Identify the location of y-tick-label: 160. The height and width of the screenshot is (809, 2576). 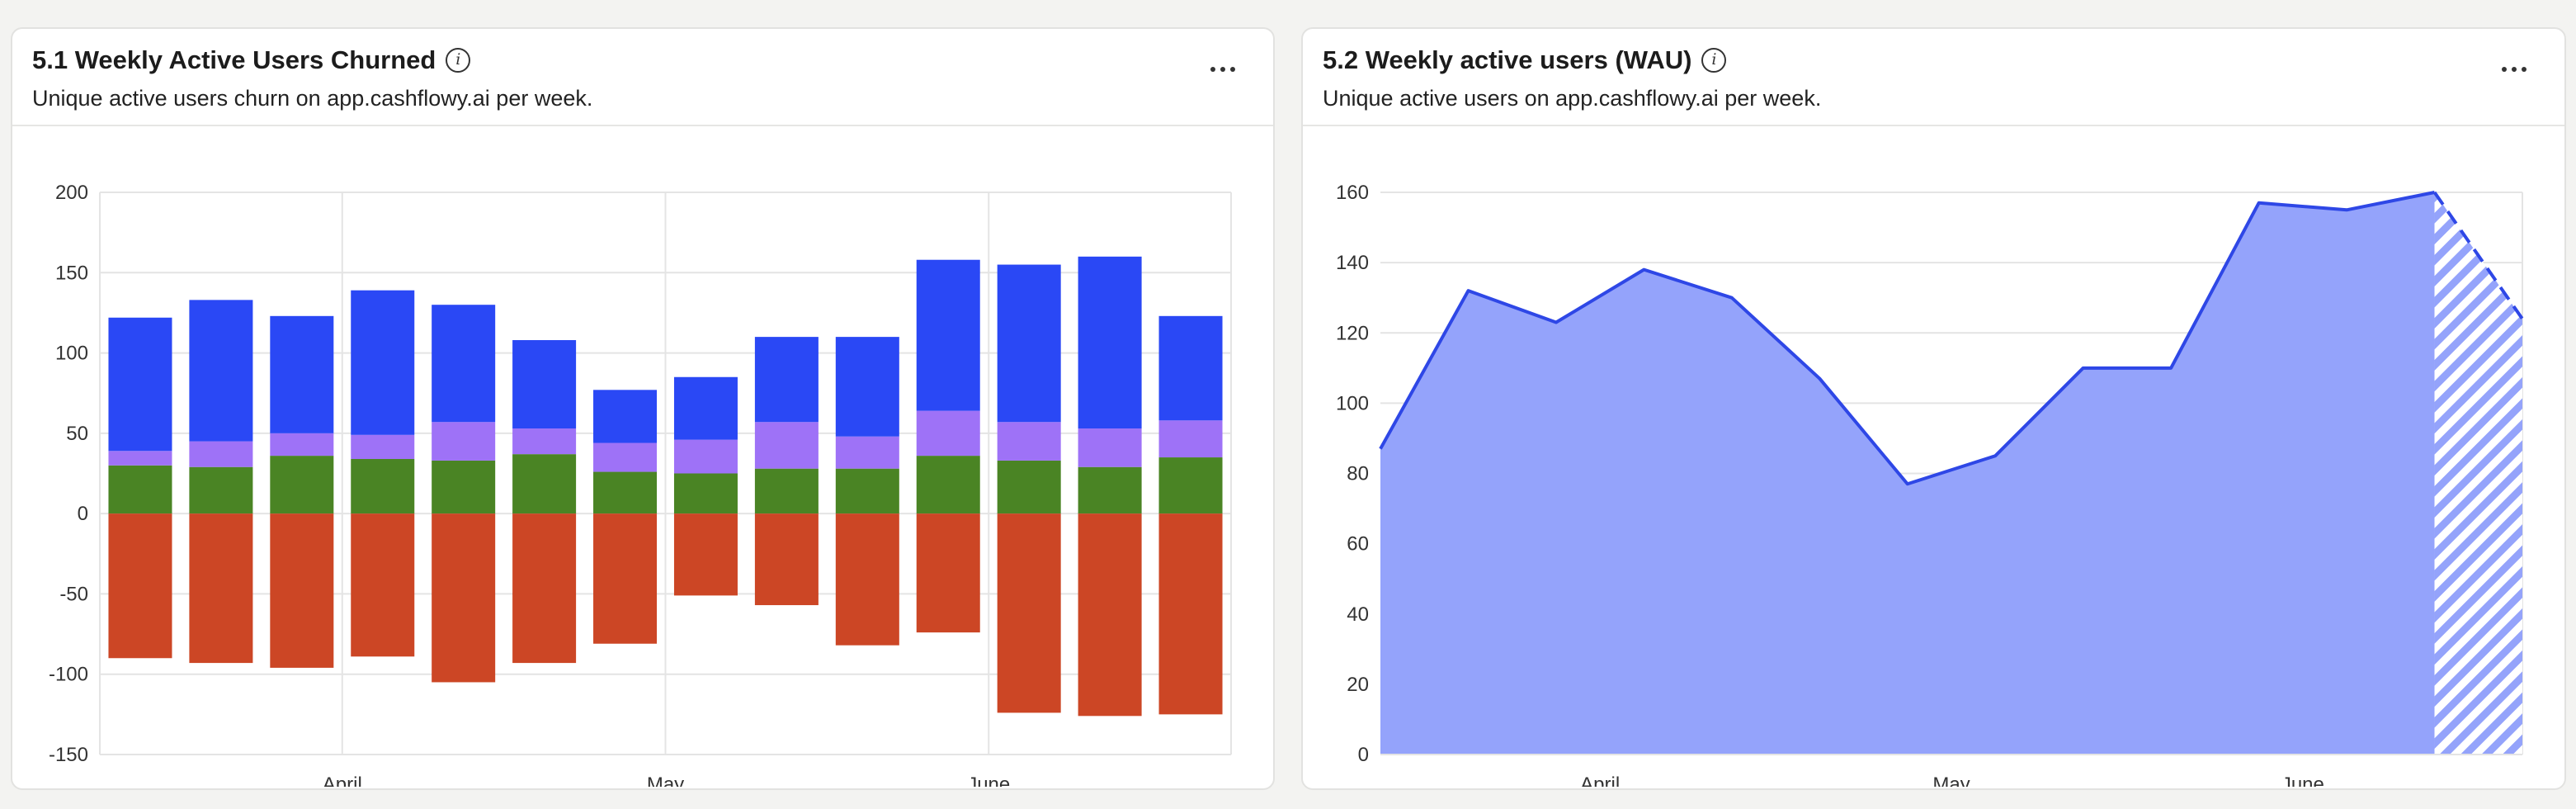
(1352, 193).